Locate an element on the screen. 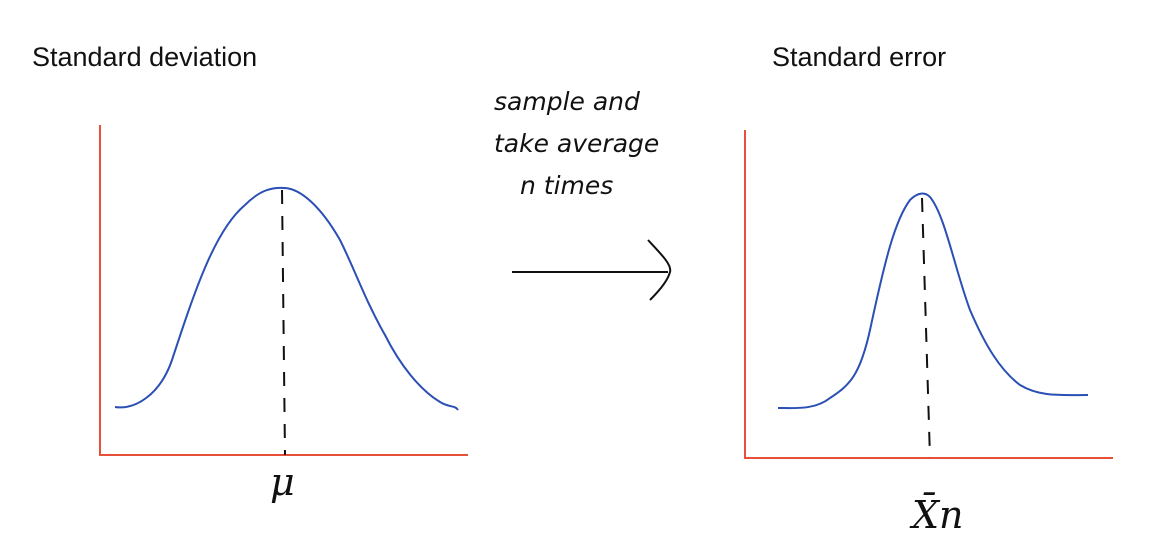 The image size is (1155, 555). right-curve is located at coordinates (933, 301).